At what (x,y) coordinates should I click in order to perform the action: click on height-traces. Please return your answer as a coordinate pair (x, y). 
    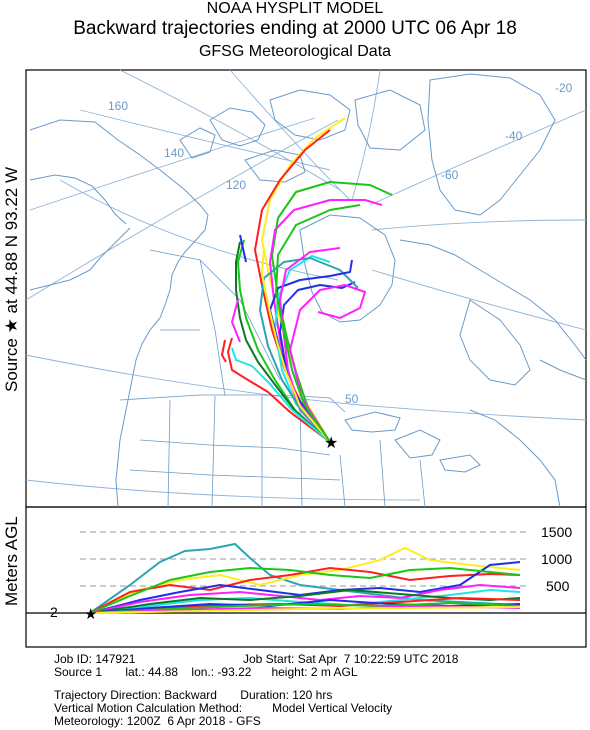
    Looking at the image, I should click on (305, 578).